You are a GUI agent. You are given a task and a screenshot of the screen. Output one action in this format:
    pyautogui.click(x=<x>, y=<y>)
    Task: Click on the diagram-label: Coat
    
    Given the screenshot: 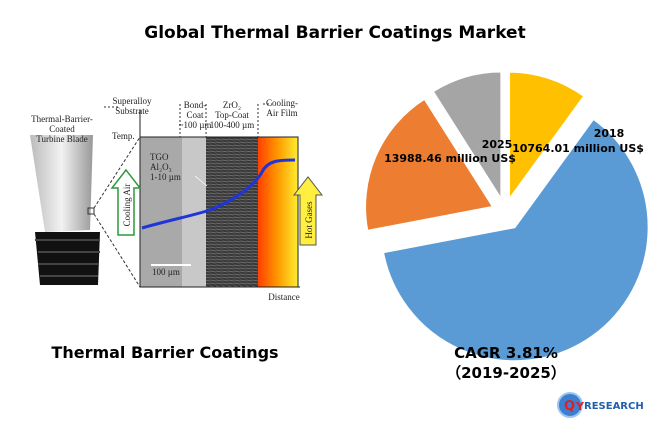 What is the action you would take?
    pyautogui.click(x=195, y=115)
    